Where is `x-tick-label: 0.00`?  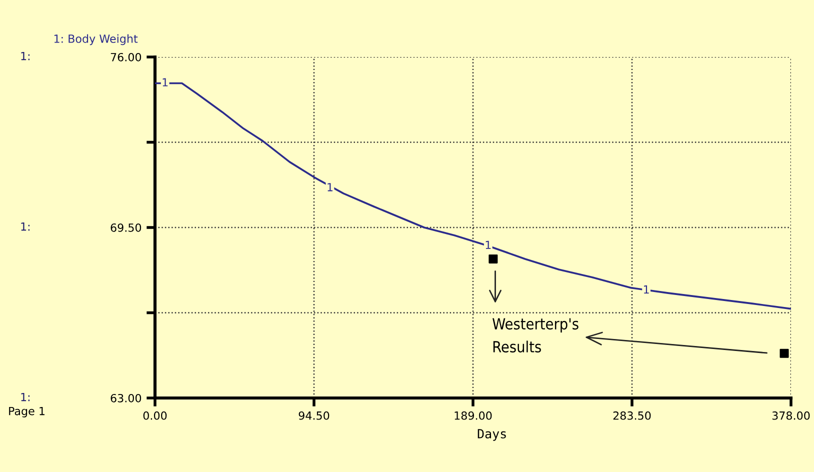
x-tick-label: 0.00 is located at coordinates (155, 415).